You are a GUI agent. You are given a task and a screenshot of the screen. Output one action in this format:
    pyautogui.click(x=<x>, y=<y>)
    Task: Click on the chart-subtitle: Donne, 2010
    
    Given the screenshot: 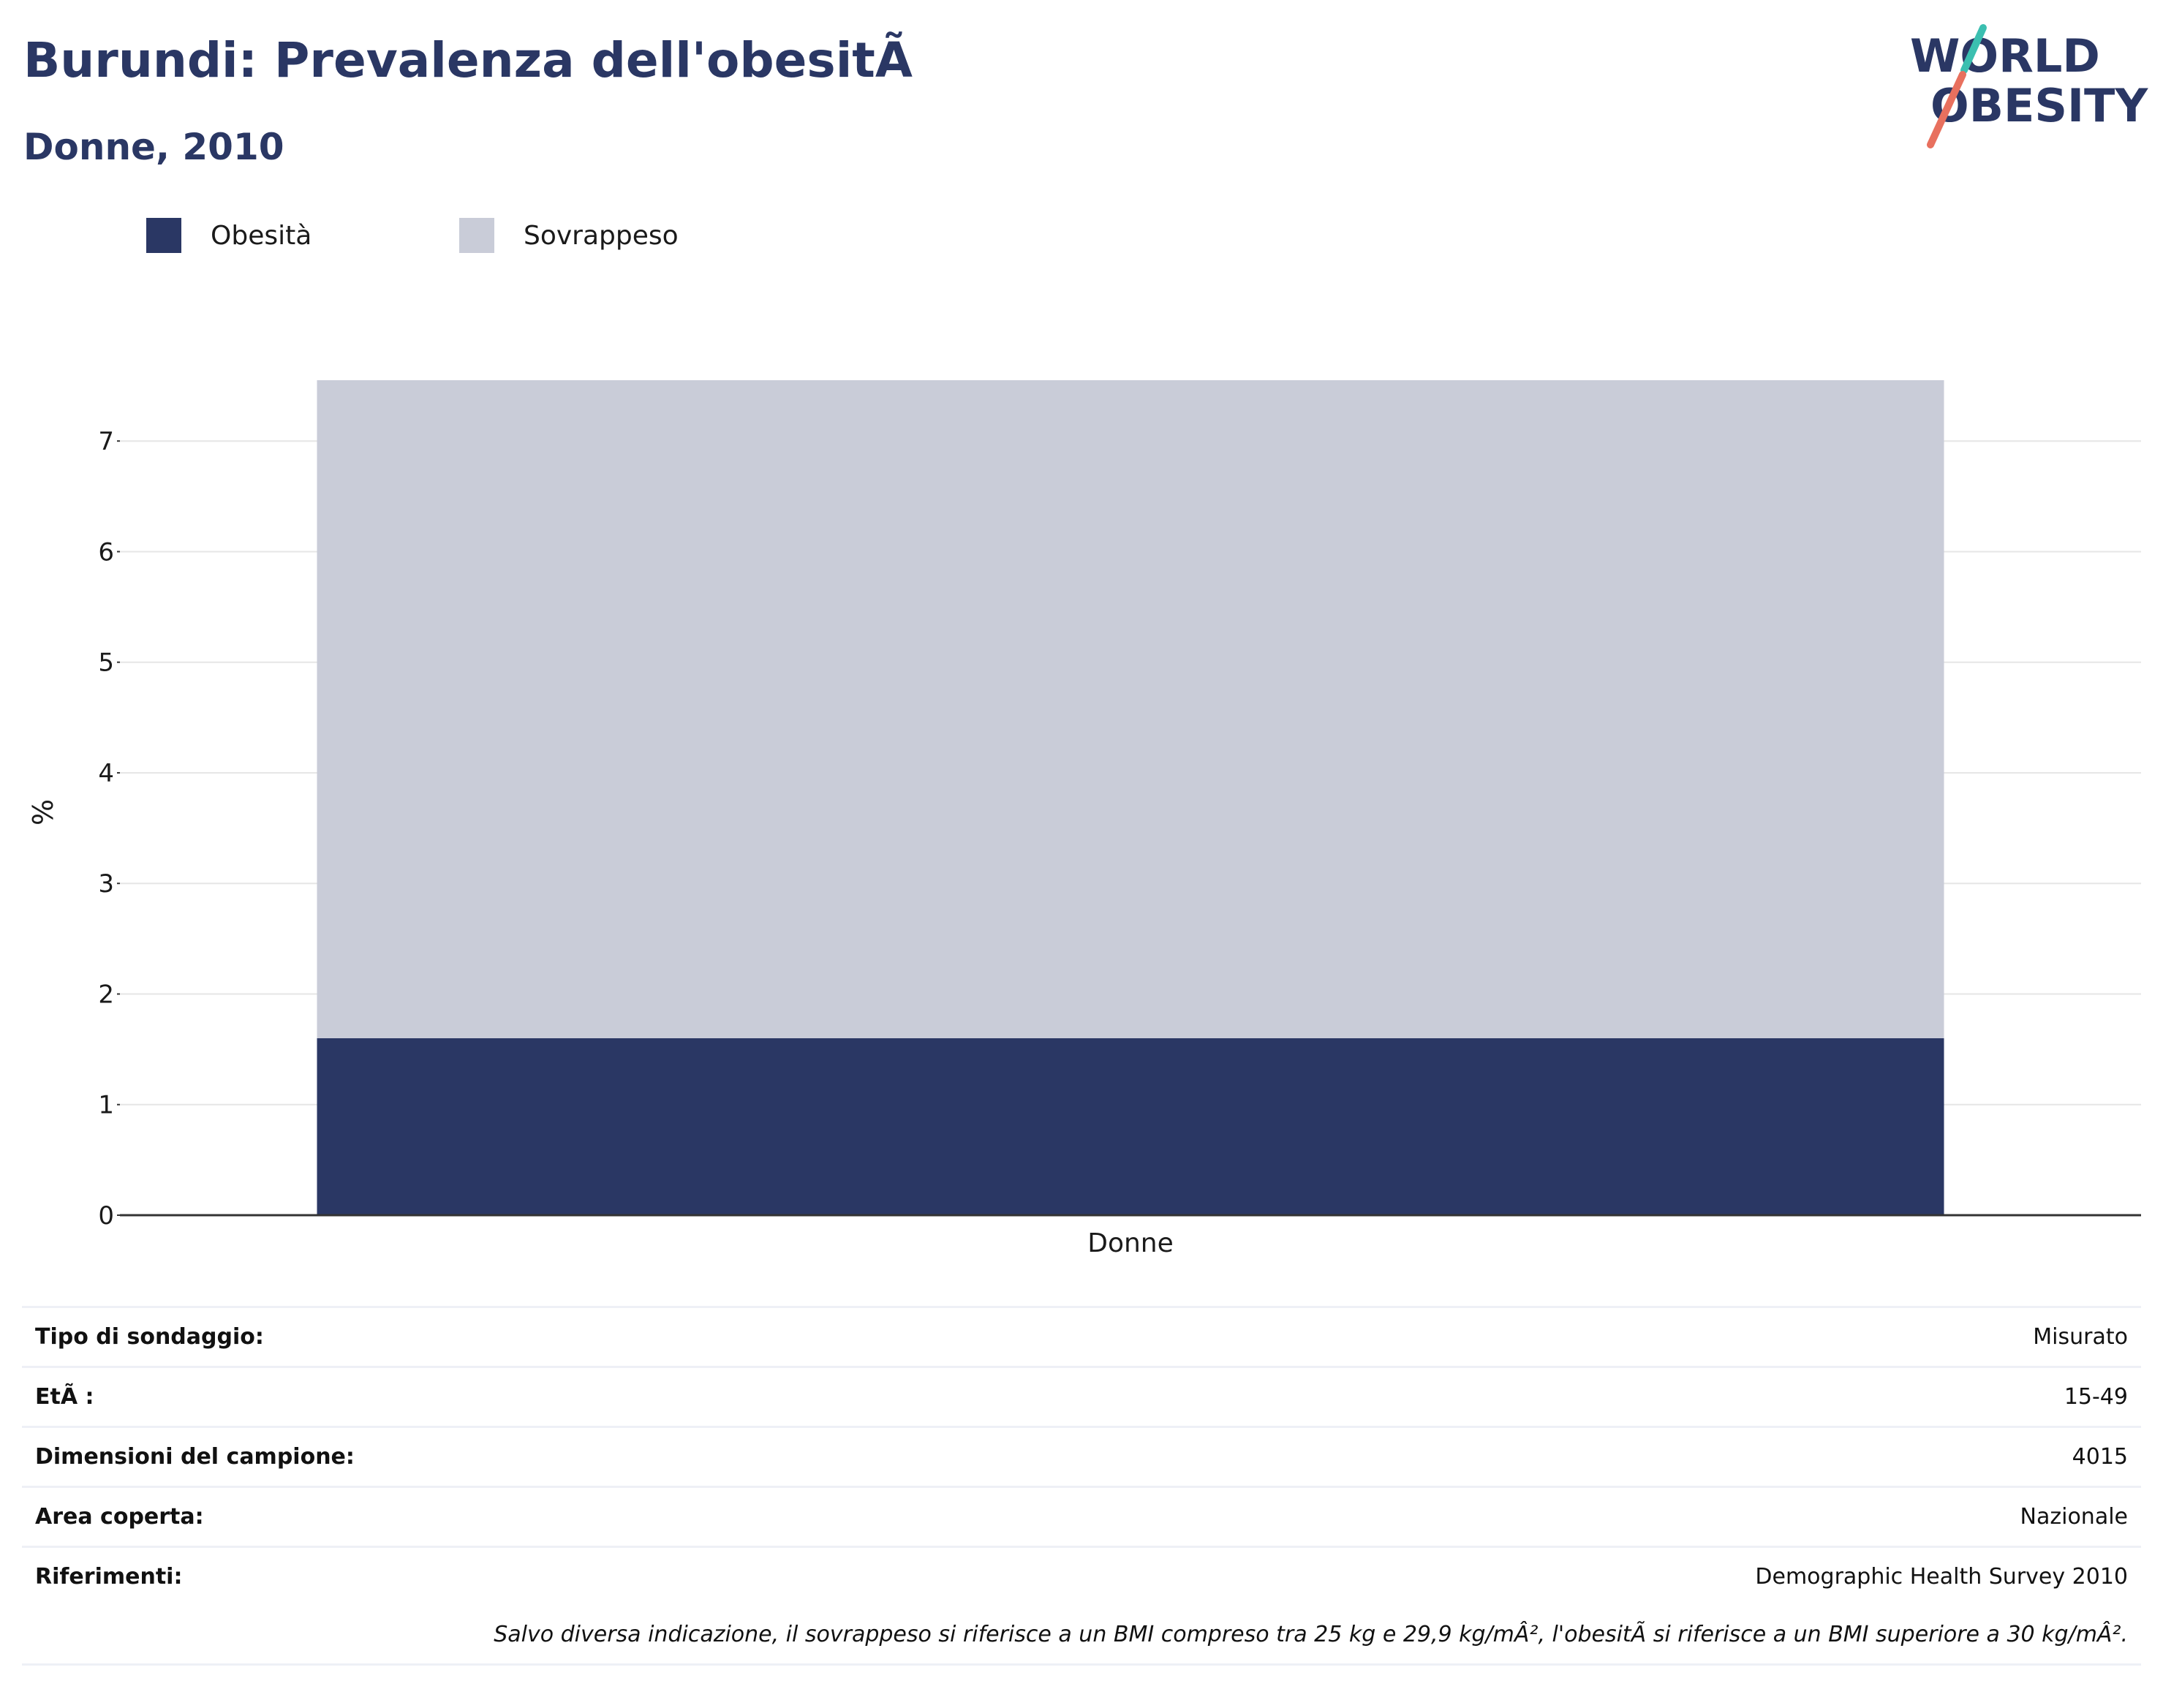 What is the action you would take?
    pyautogui.click(x=153, y=147)
    